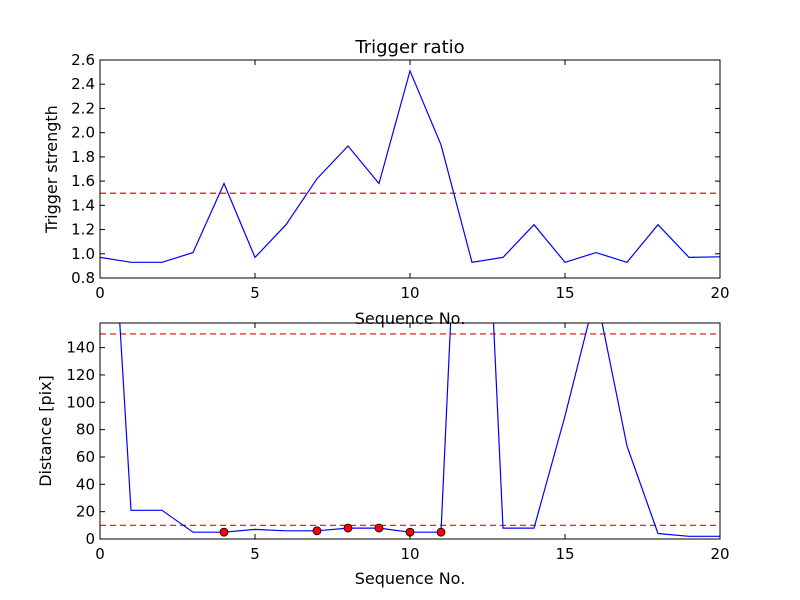 This screenshot has width=800, height=600. Describe the element at coordinates (83, 157) in the screenshot. I see `y-tick-label: 1.8` at that location.